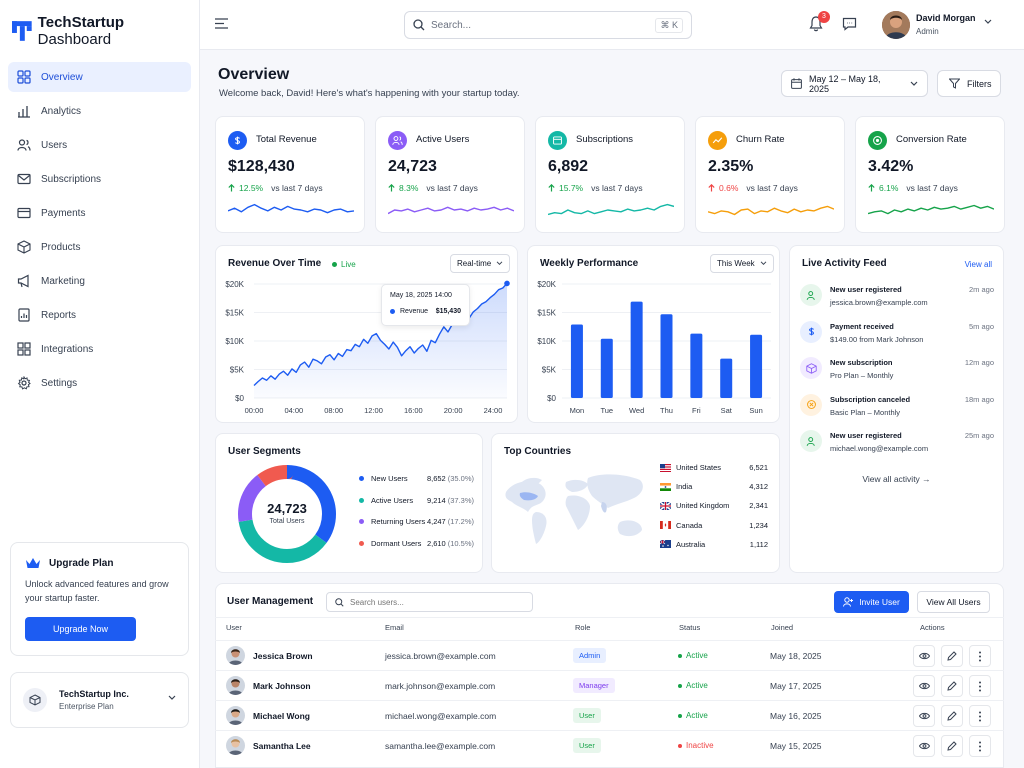 The image size is (1024, 768). What do you see at coordinates (606, 368) in the screenshot?
I see `bar-tue` at bounding box center [606, 368].